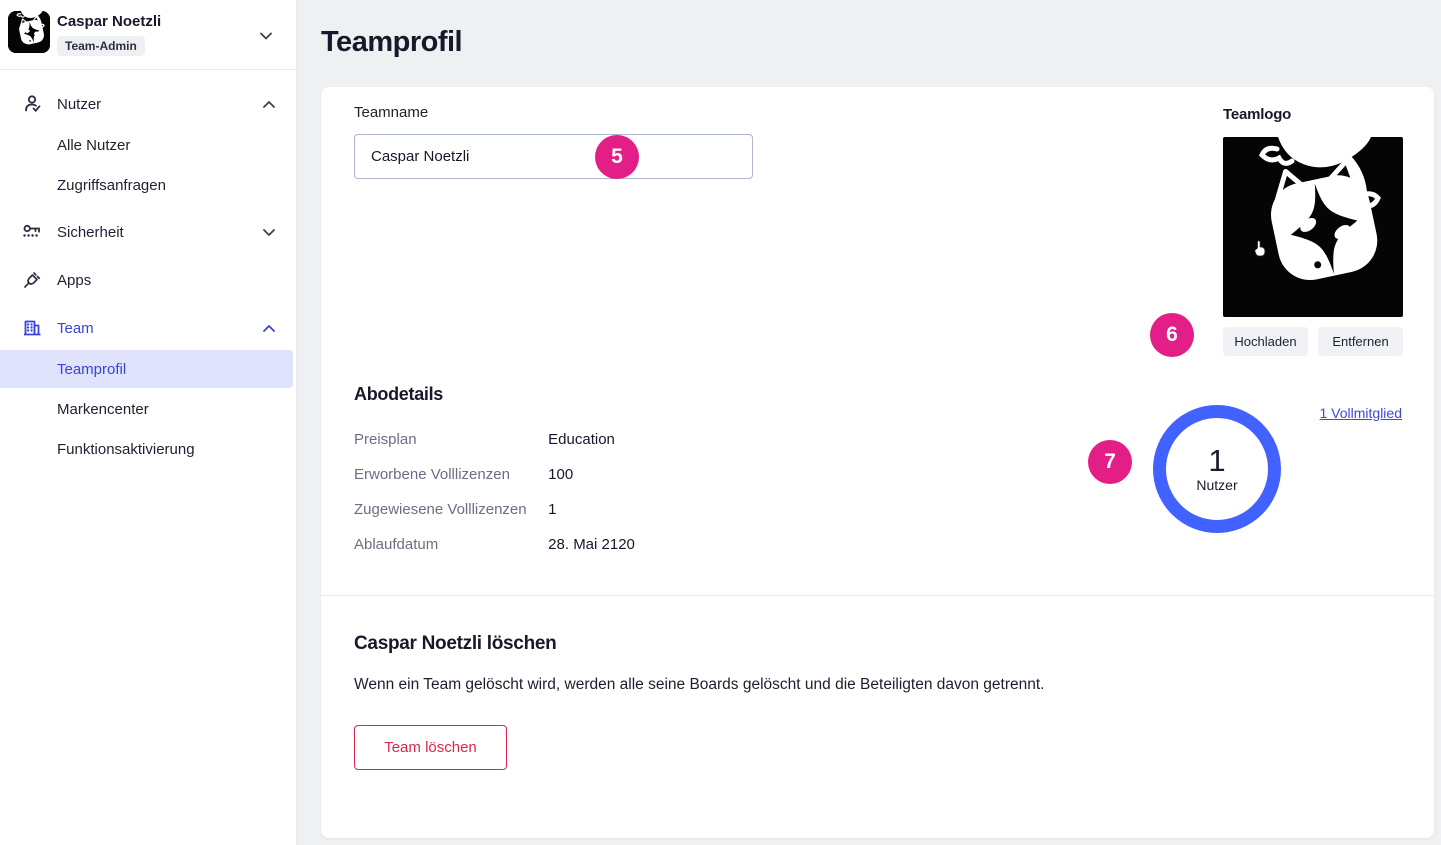 Image resolution: width=1441 pixels, height=845 pixels. What do you see at coordinates (1361, 413) in the screenshot?
I see `full-member-link: 1 Vollmitglied` at bounding box center [1361, 413].